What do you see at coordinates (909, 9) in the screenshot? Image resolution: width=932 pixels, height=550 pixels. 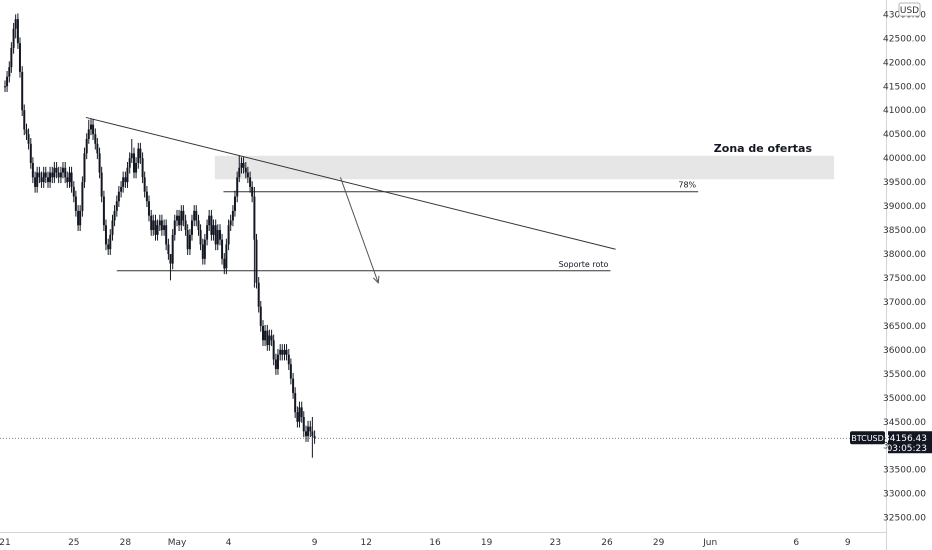 I see `currency-badge` at bounding box center [909, 9].